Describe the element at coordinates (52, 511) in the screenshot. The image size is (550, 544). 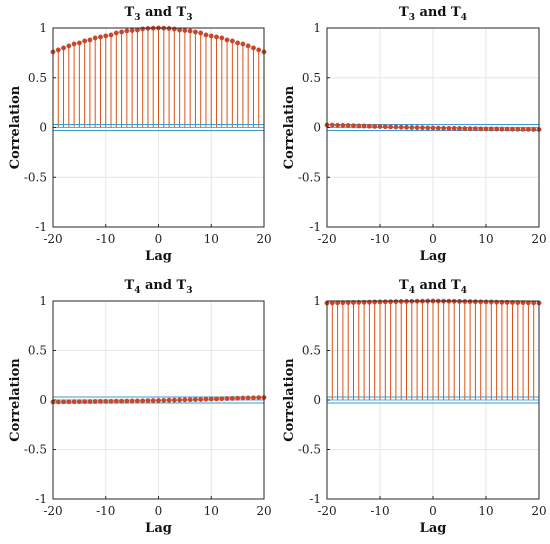
I see `x-tick-label: -20` at that location.